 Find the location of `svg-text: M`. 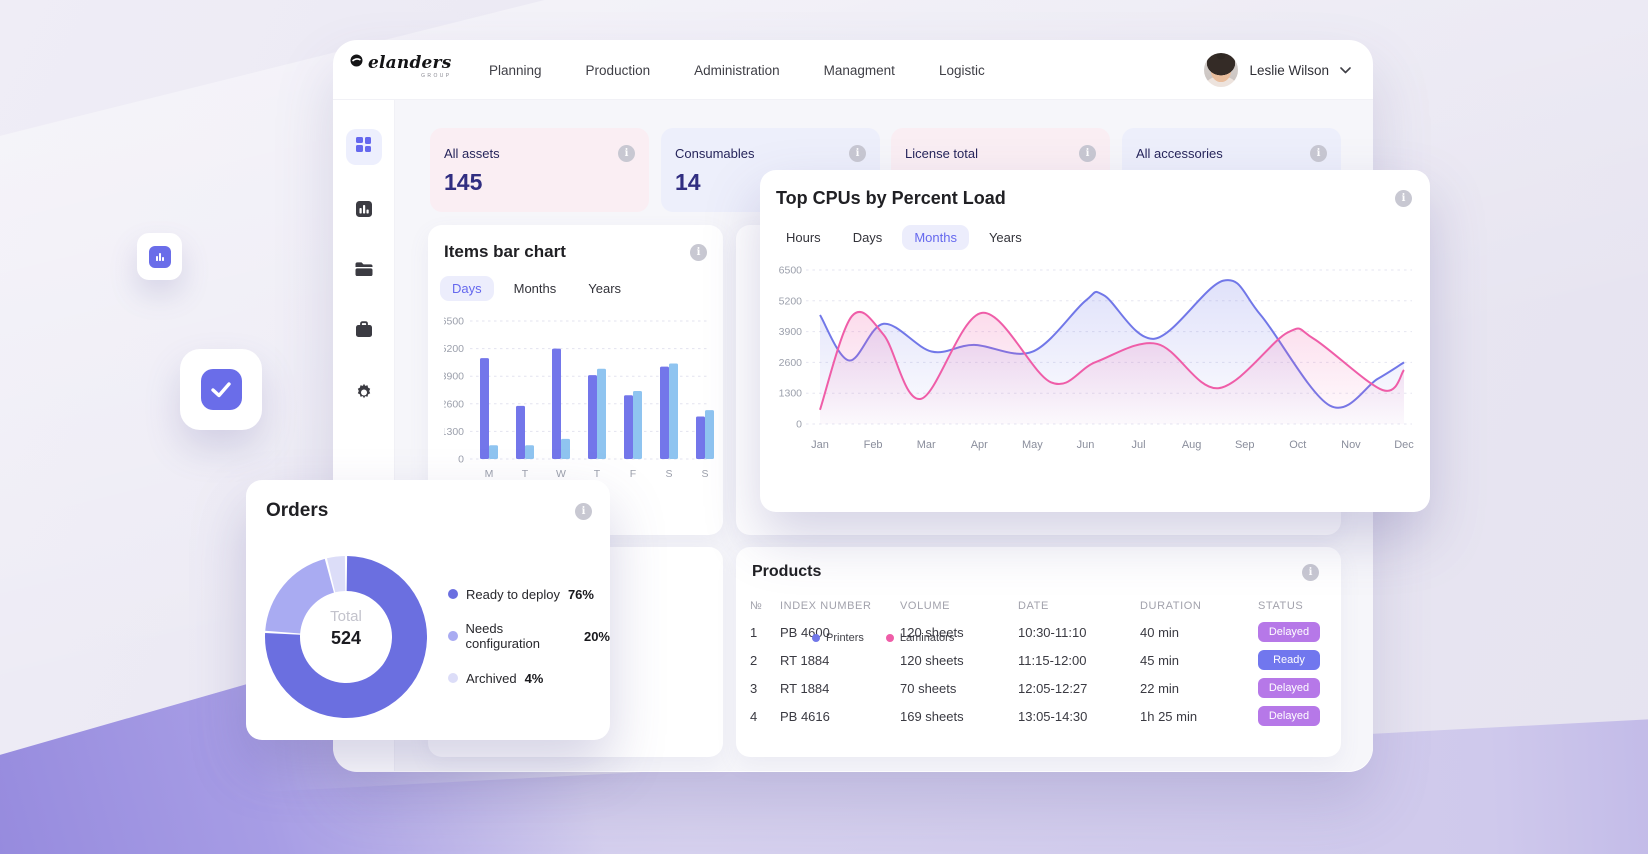

svg-text: M is located at coordinates (489, 474).